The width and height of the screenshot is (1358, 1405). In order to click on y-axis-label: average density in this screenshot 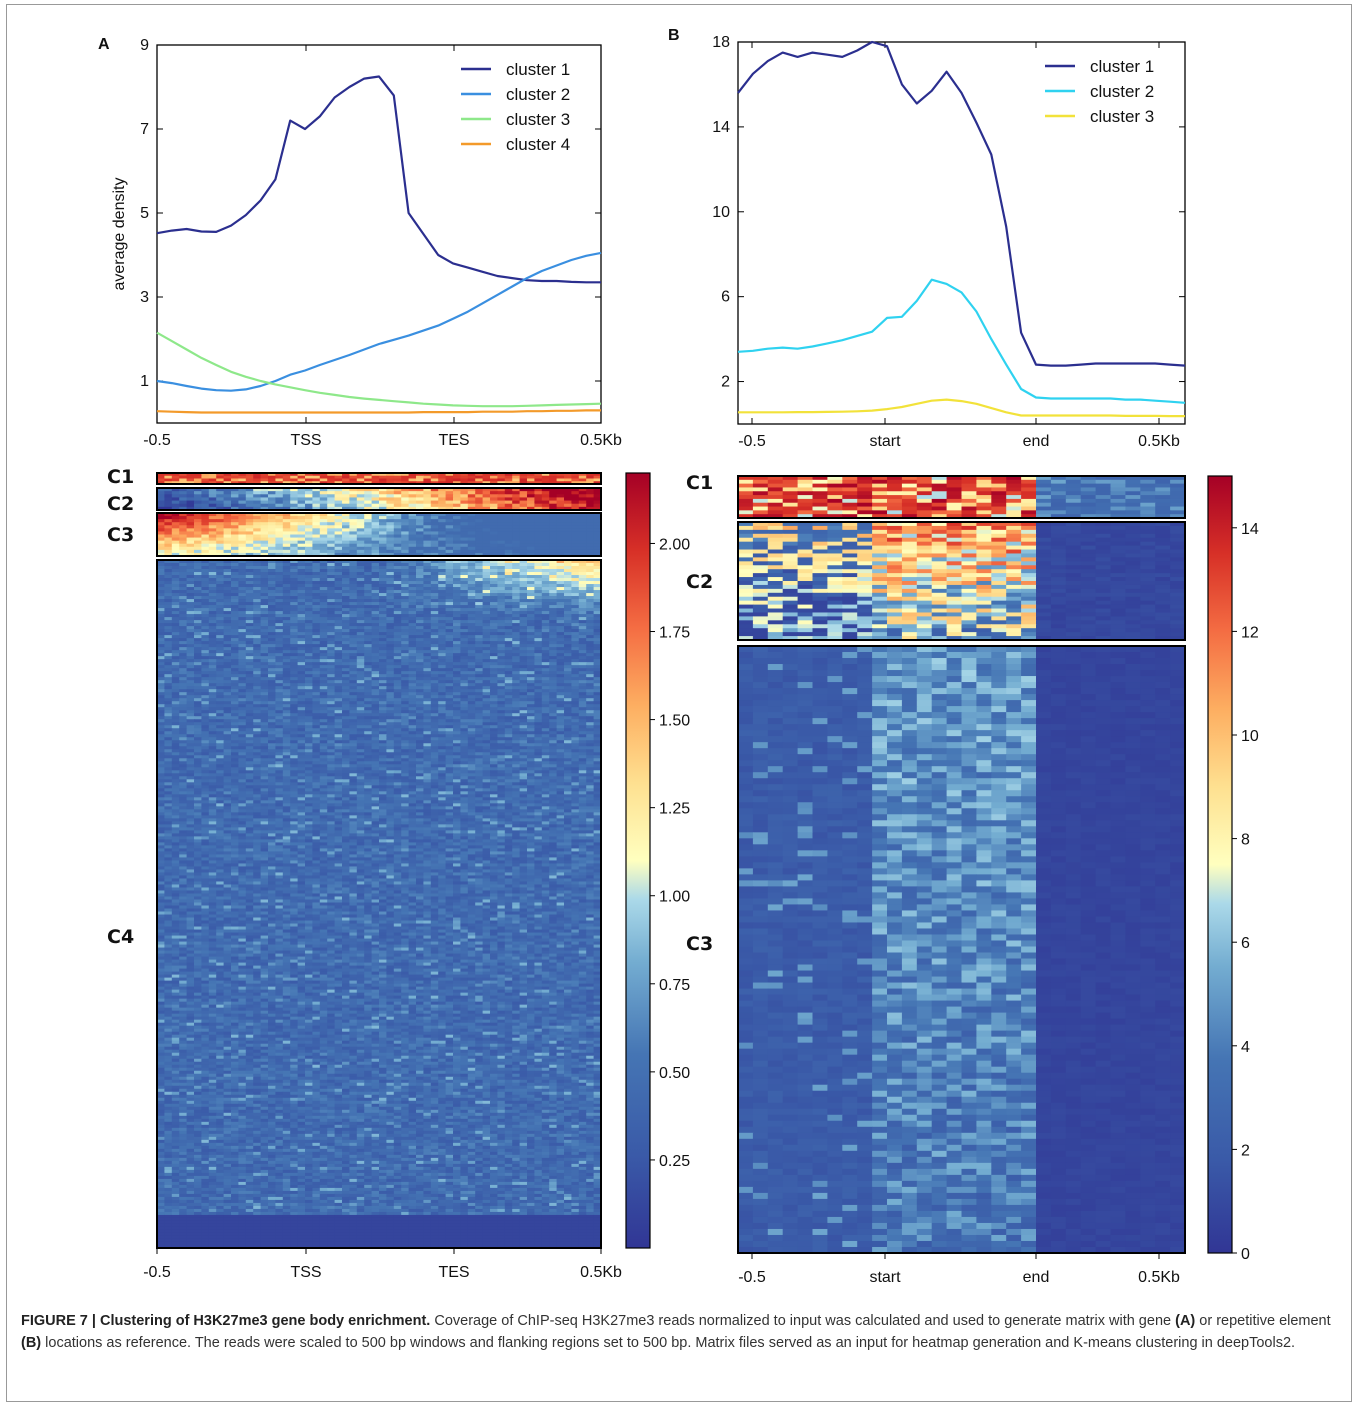, I will do `click(119, 234)`.